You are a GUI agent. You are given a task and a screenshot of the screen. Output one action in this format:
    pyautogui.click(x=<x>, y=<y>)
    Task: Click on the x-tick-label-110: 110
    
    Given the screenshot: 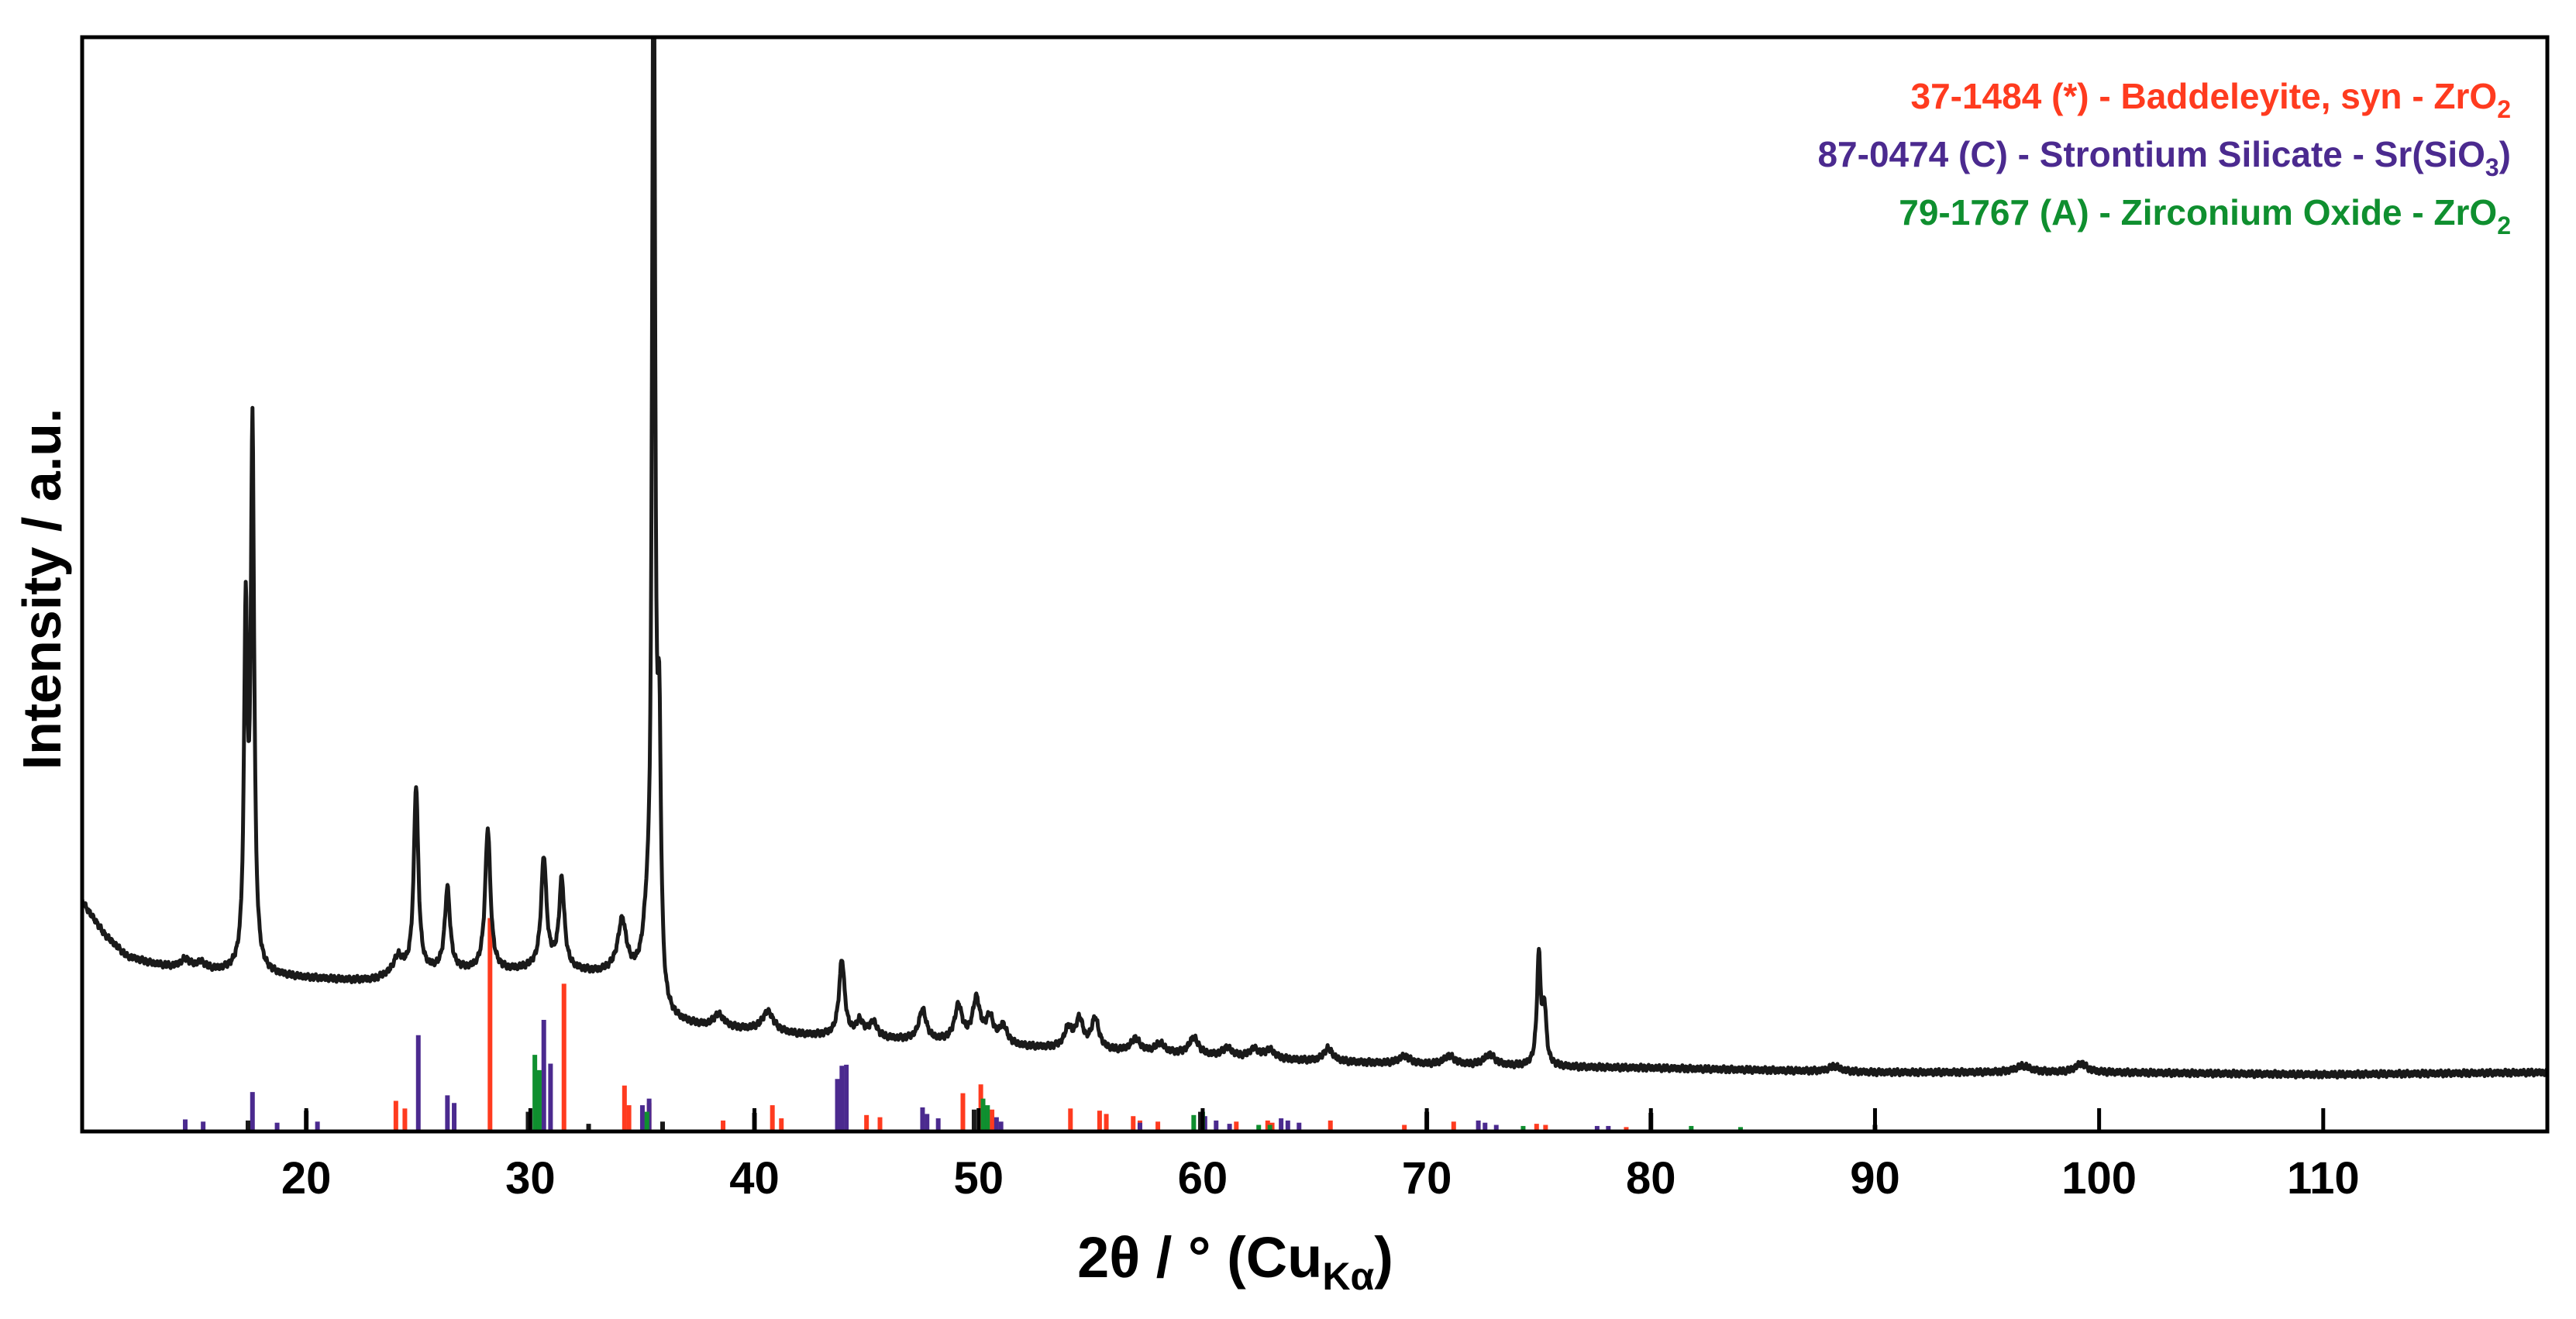 What is the action you would take?
    pyautogui.click(x=2323, y=1178)
    